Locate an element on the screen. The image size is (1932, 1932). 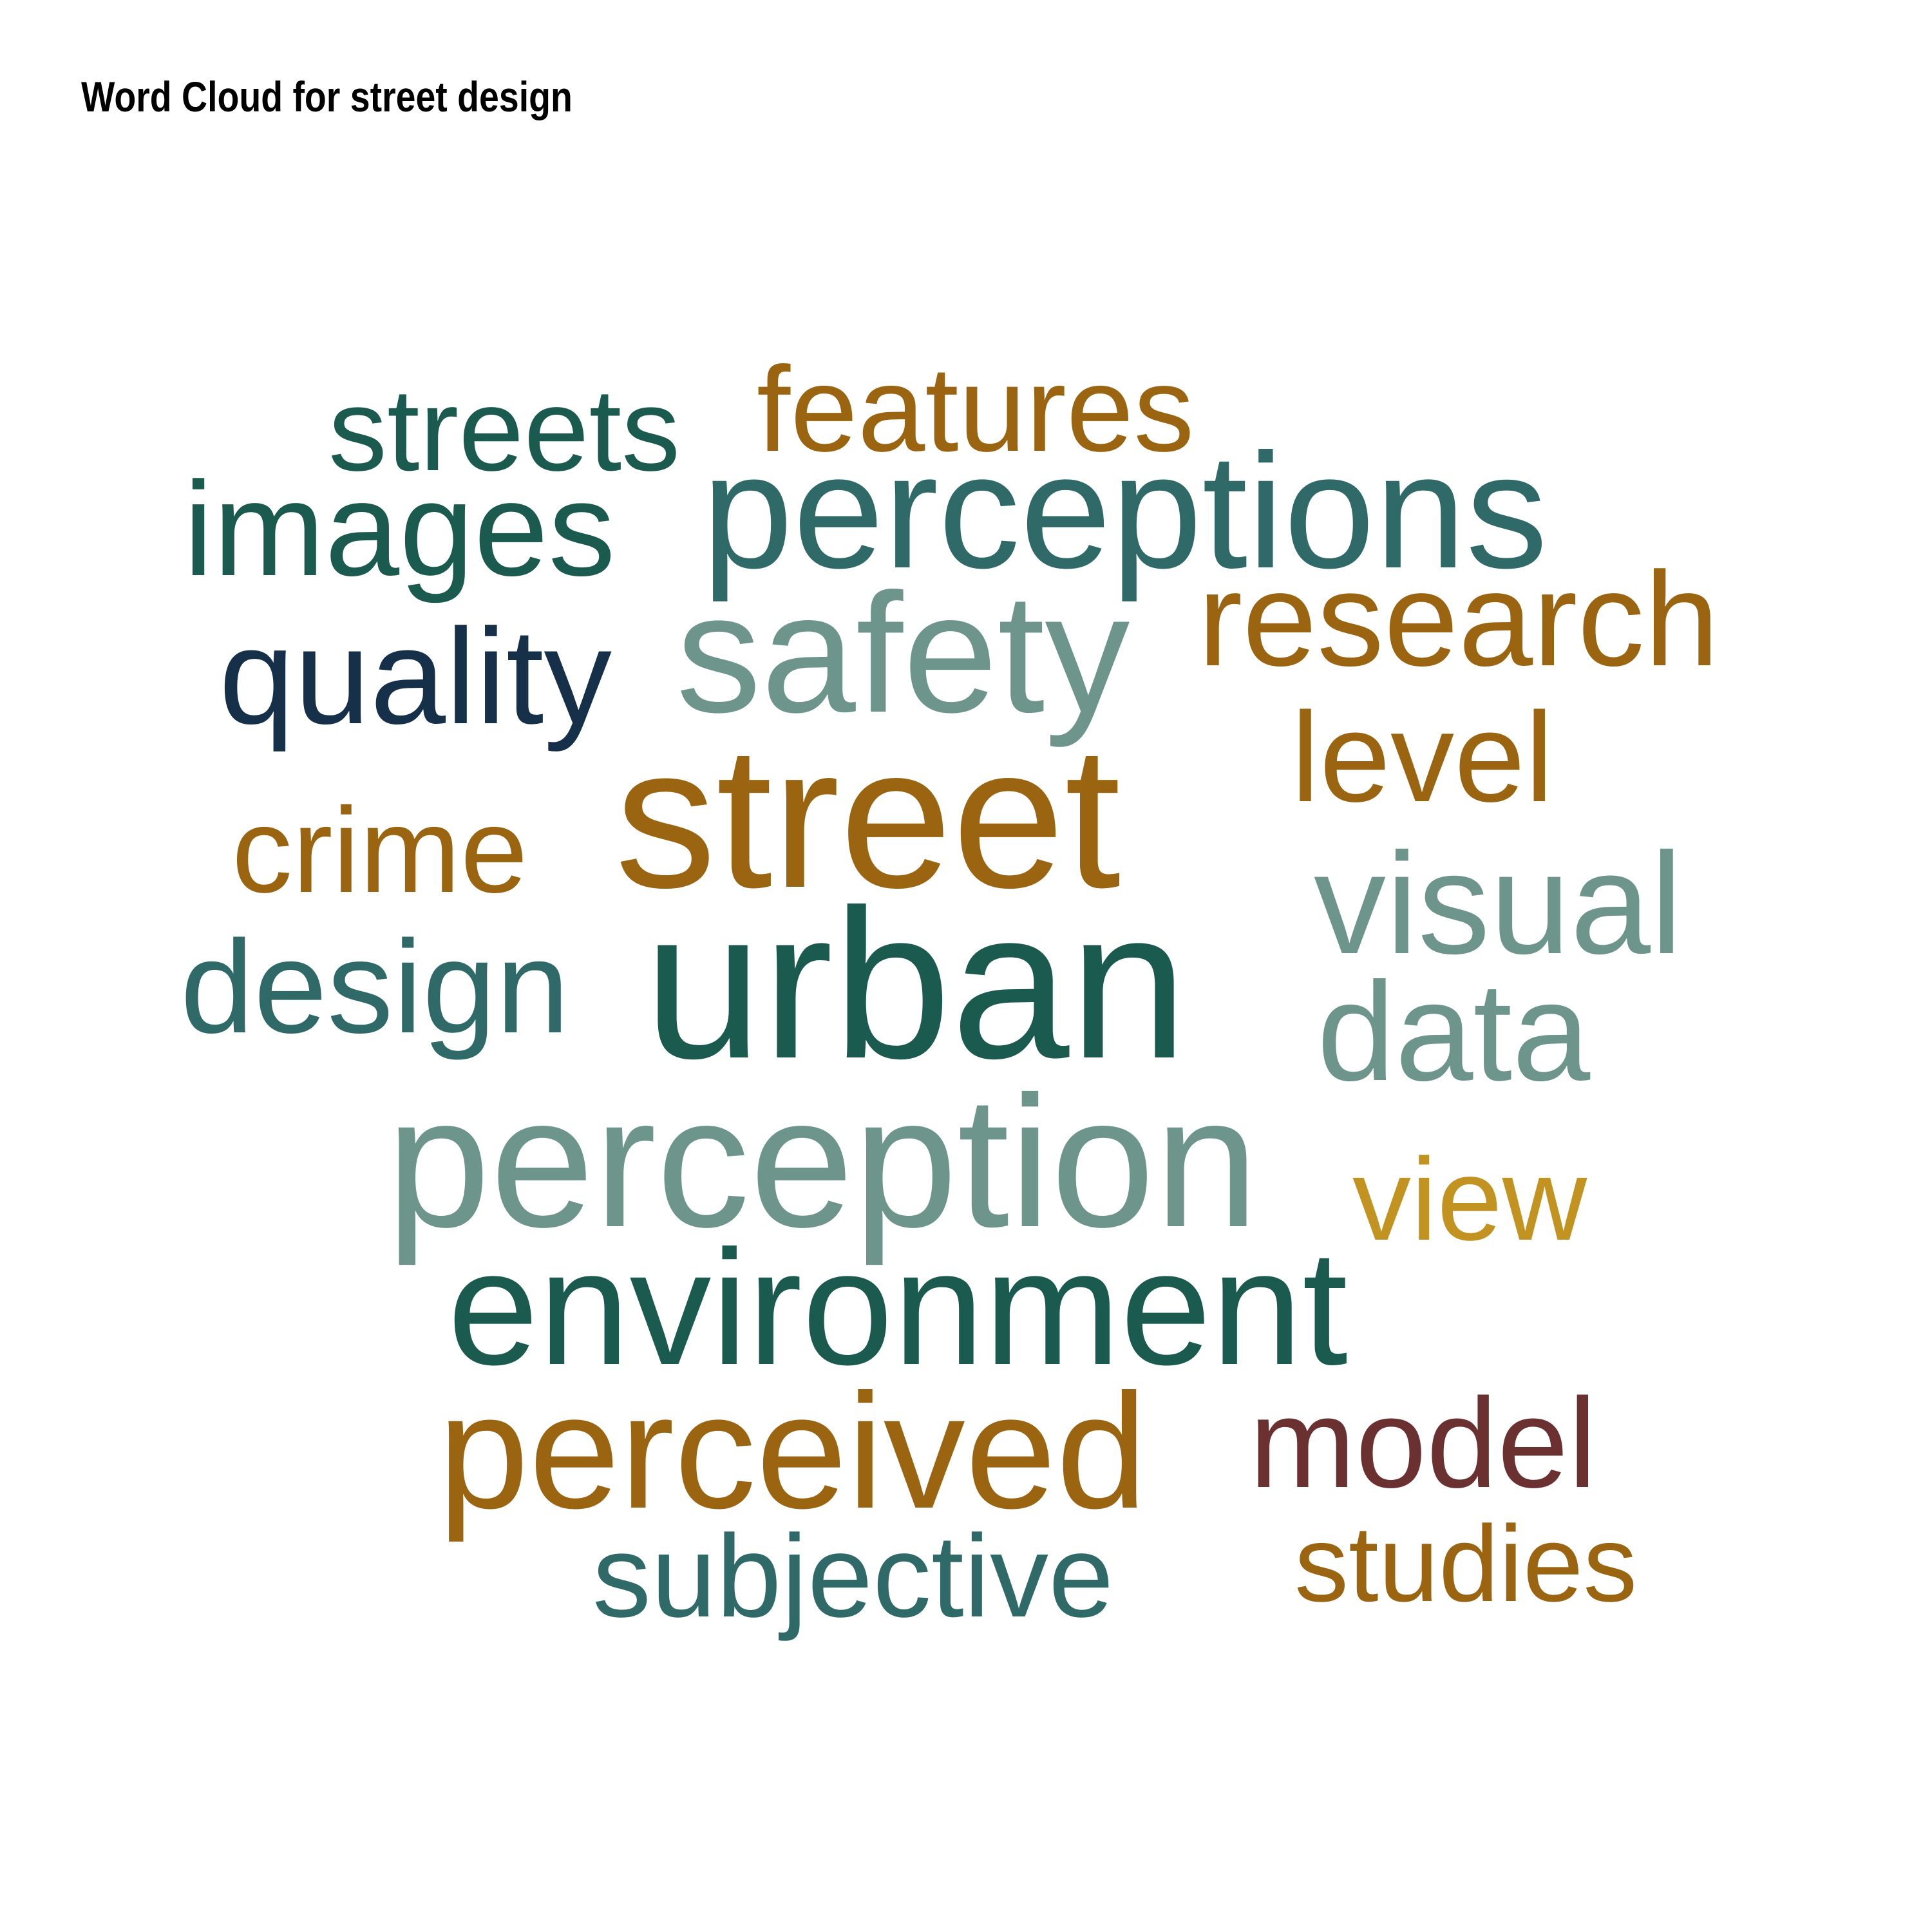
word-level: level is located at coordinates (1422, 757).